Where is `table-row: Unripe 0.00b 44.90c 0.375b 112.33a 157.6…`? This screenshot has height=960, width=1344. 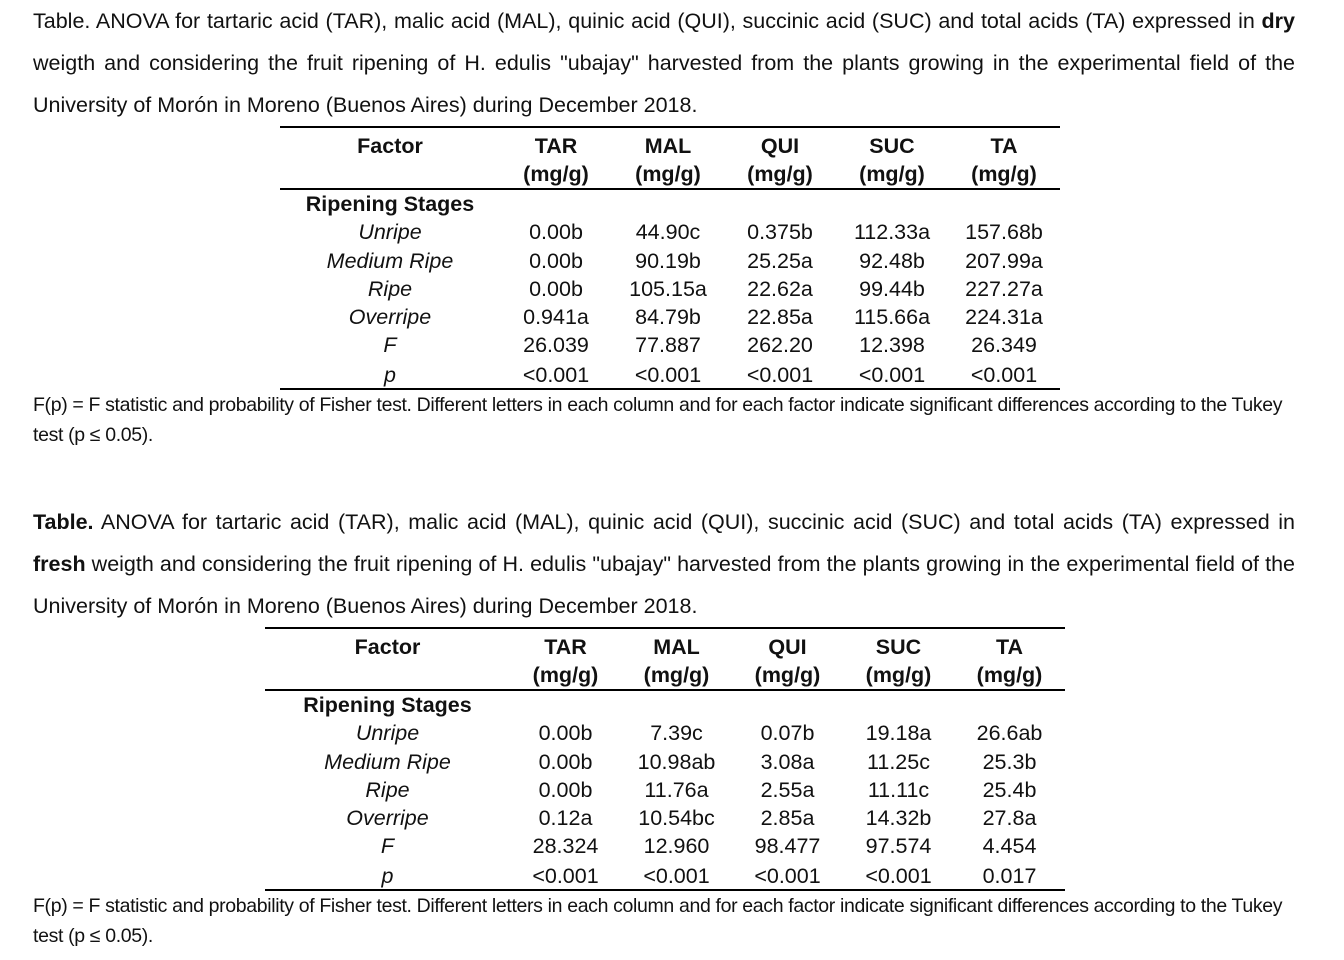 table-row: Unripe 0.00b 44.90c 0.375b 112.33a 157.6… is located at coordinates (670, 232).